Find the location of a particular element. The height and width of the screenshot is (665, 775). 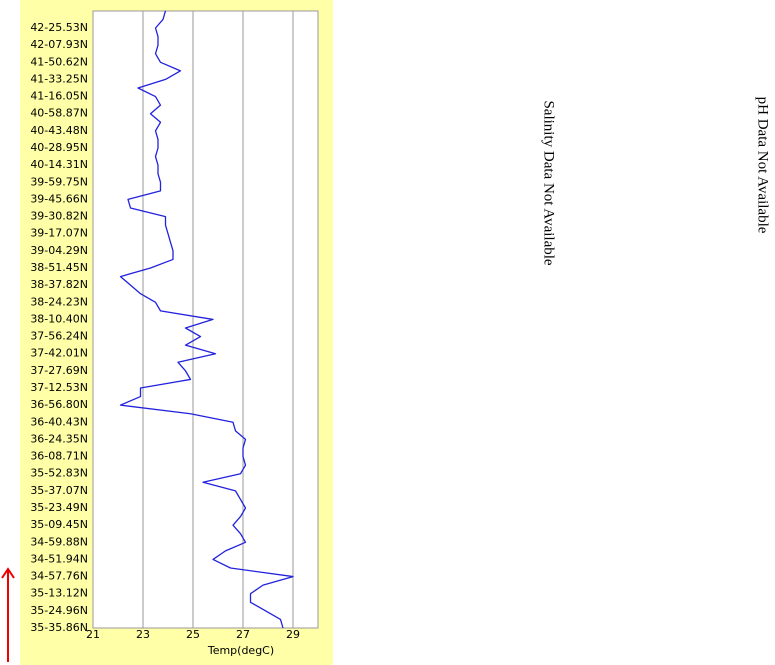

y-tick-label: 37-56.24N is located at coordinates (59, 336).